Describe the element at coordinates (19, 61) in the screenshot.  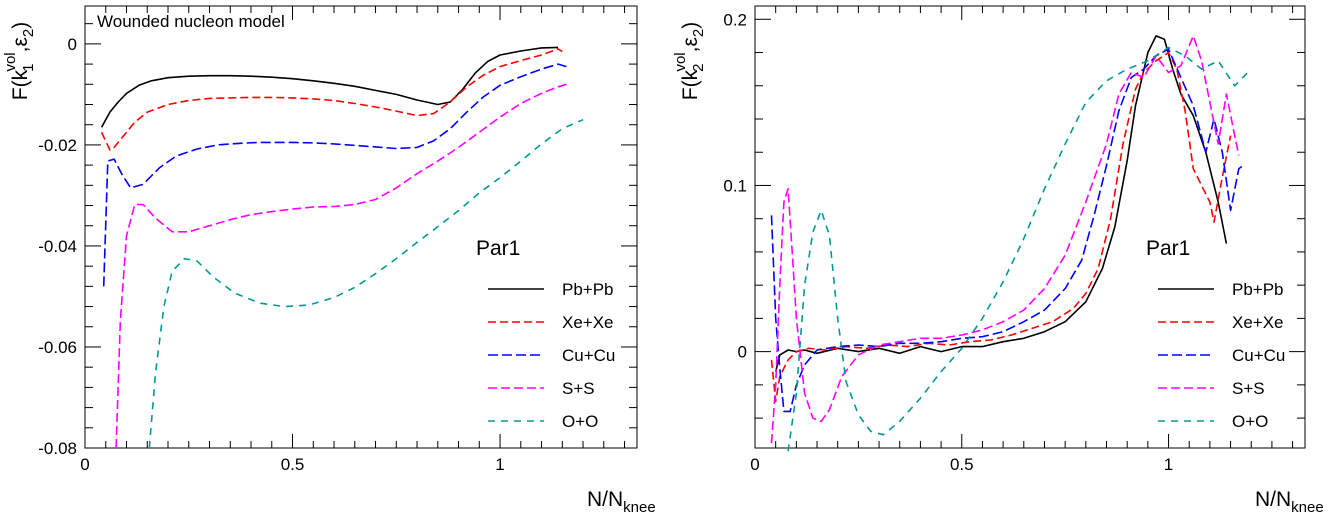
I see `y-axis-label: F(k1vol,ε2)` at that location.